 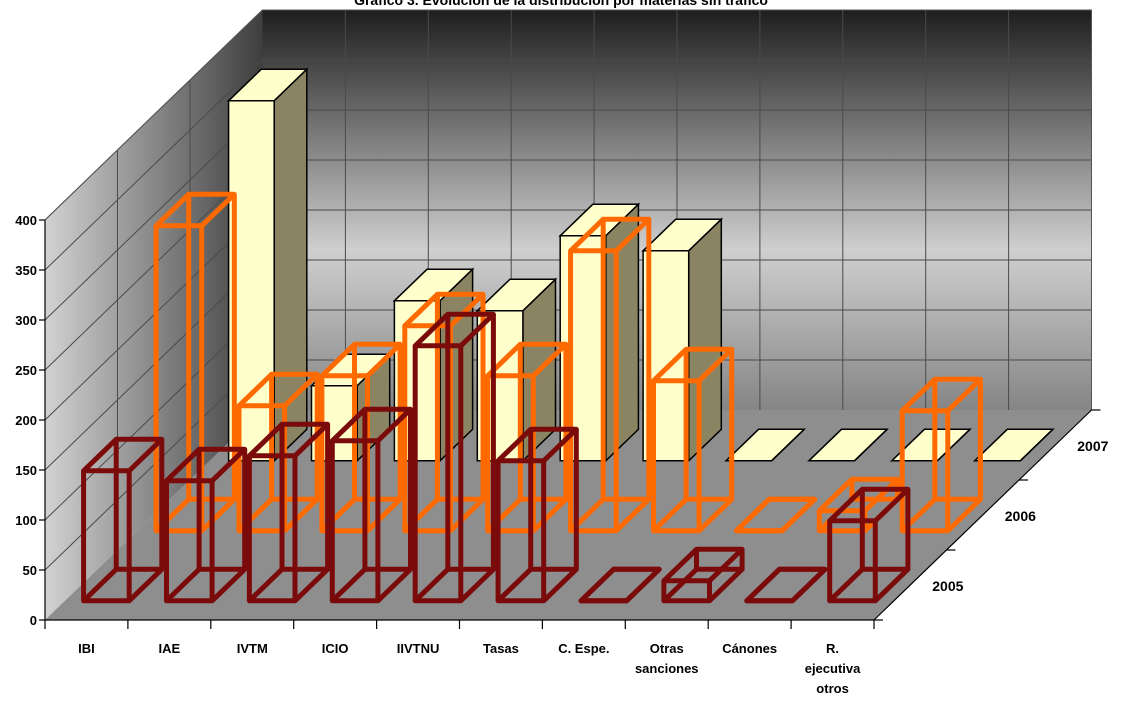 I want to click on bar-2005-c-espe-, so click(x=620, y=585).